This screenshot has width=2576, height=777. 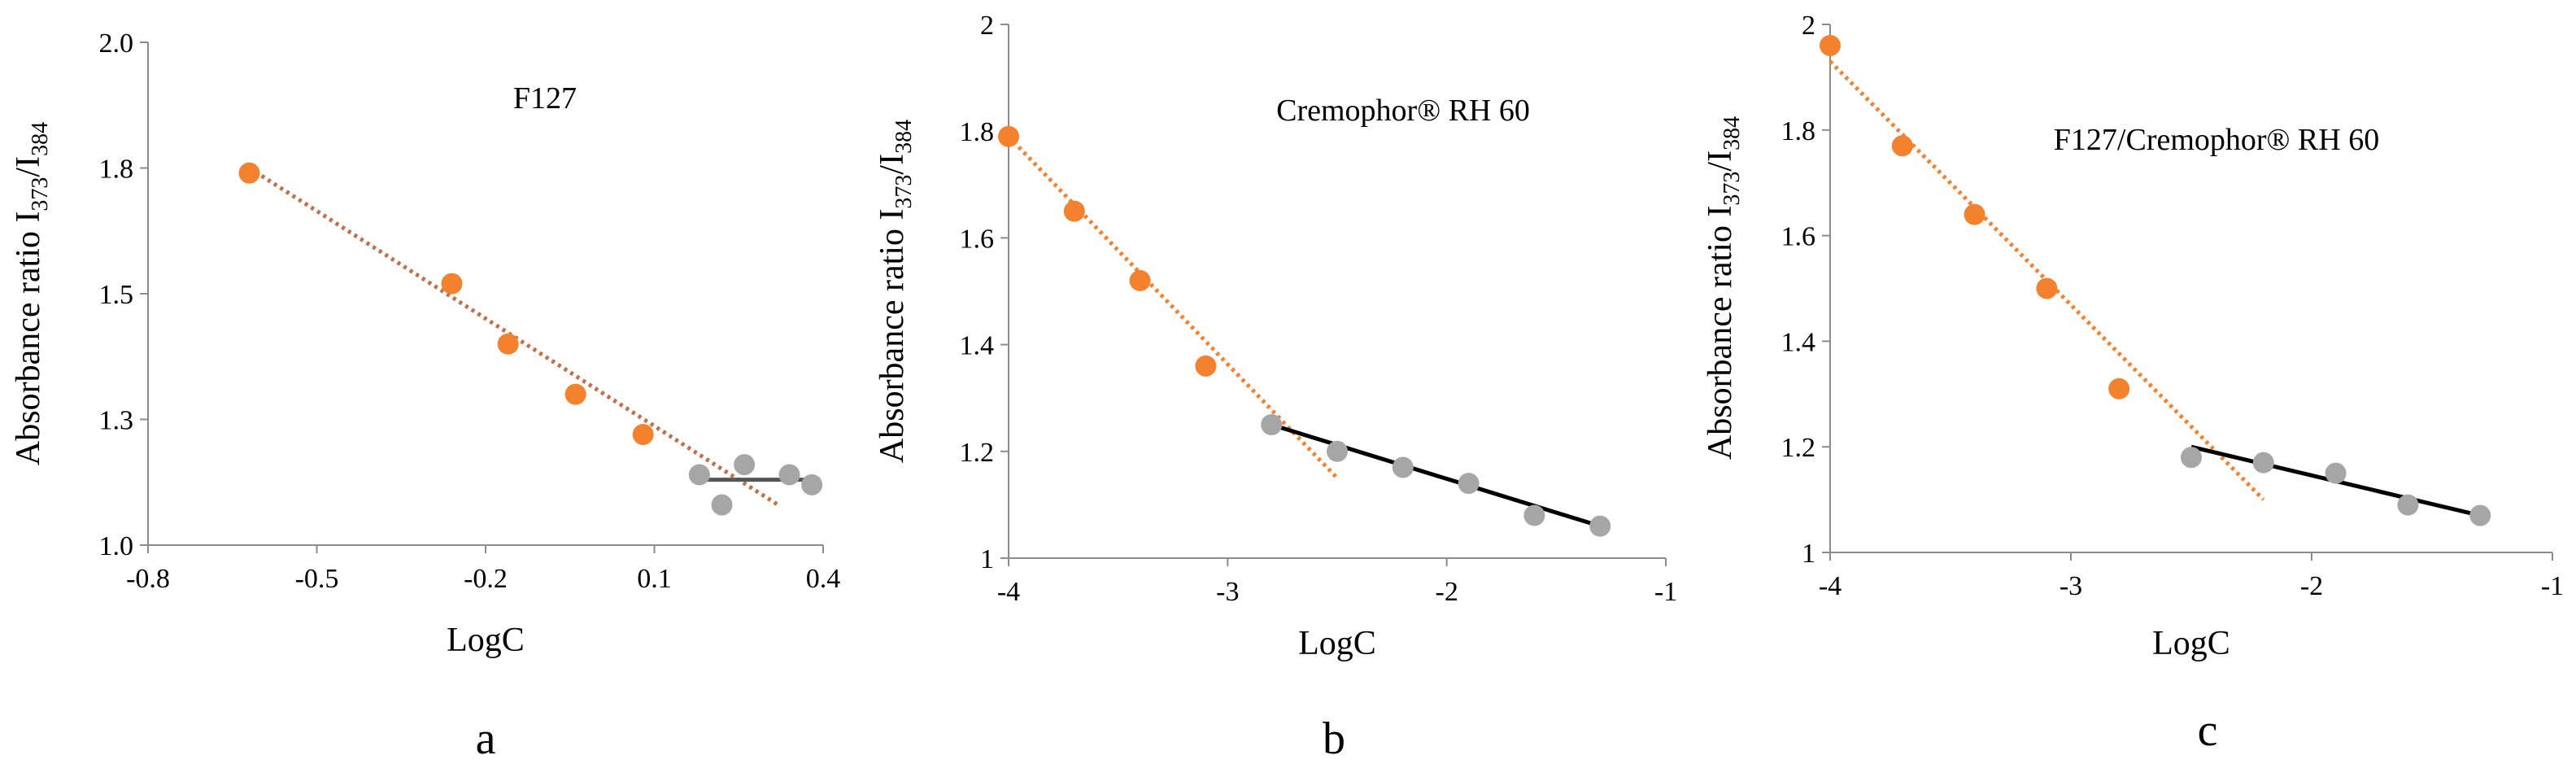 I want to click on panel-letter: b, so click(x=1334, y=739).